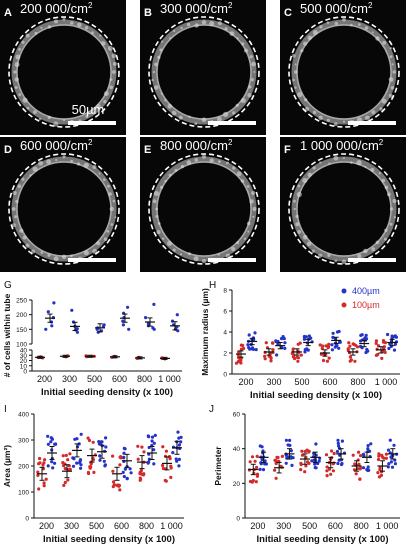 This screenshot has height=550, width=406. I want to click on density-superscript: 2, so click(370, 5).